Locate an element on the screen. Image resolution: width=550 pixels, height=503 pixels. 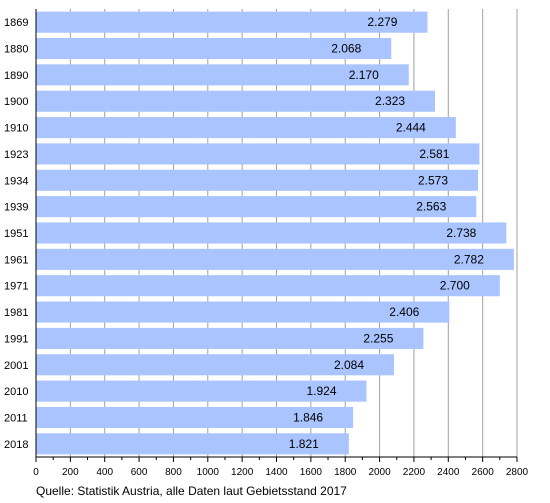
year-label-1900: 1900 is located at coordinates (16, 102).